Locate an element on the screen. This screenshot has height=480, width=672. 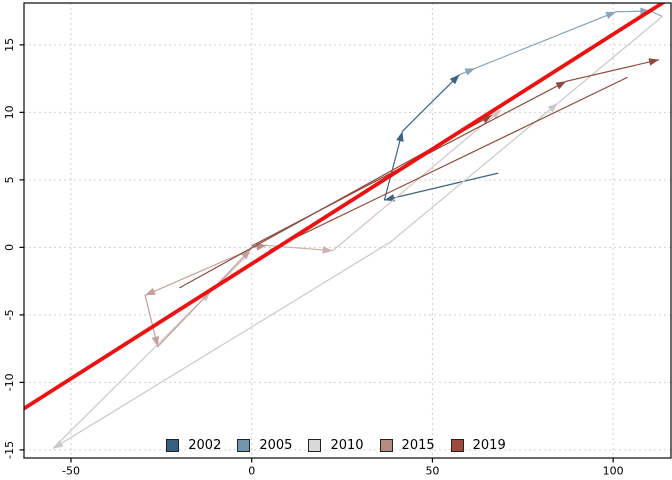
y-tick-label: 10 is located at coordinates (9, 112).